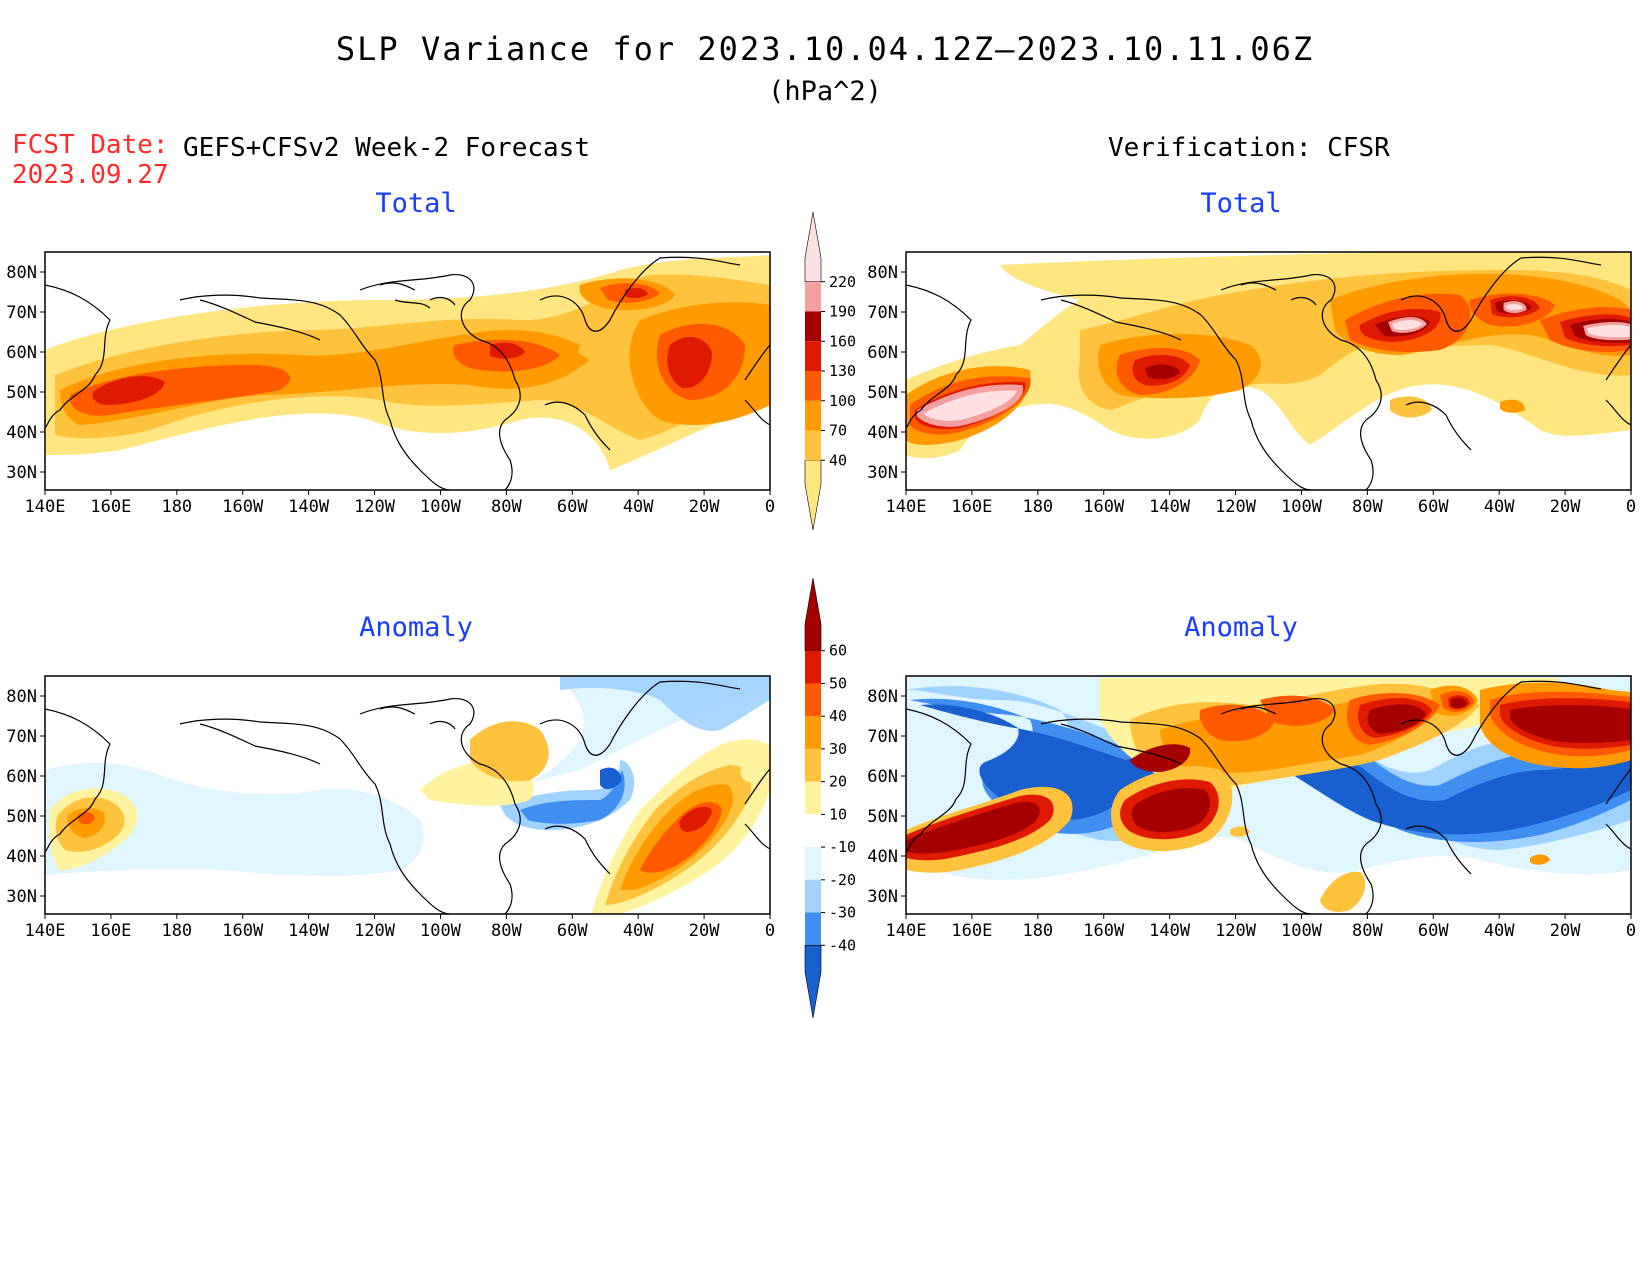 This screenshot has height=1275, width=1650. Describe the element at coordinates (90, 175) in the screenshot. I see `forecast-date-value: 2023.09.27` at that location.